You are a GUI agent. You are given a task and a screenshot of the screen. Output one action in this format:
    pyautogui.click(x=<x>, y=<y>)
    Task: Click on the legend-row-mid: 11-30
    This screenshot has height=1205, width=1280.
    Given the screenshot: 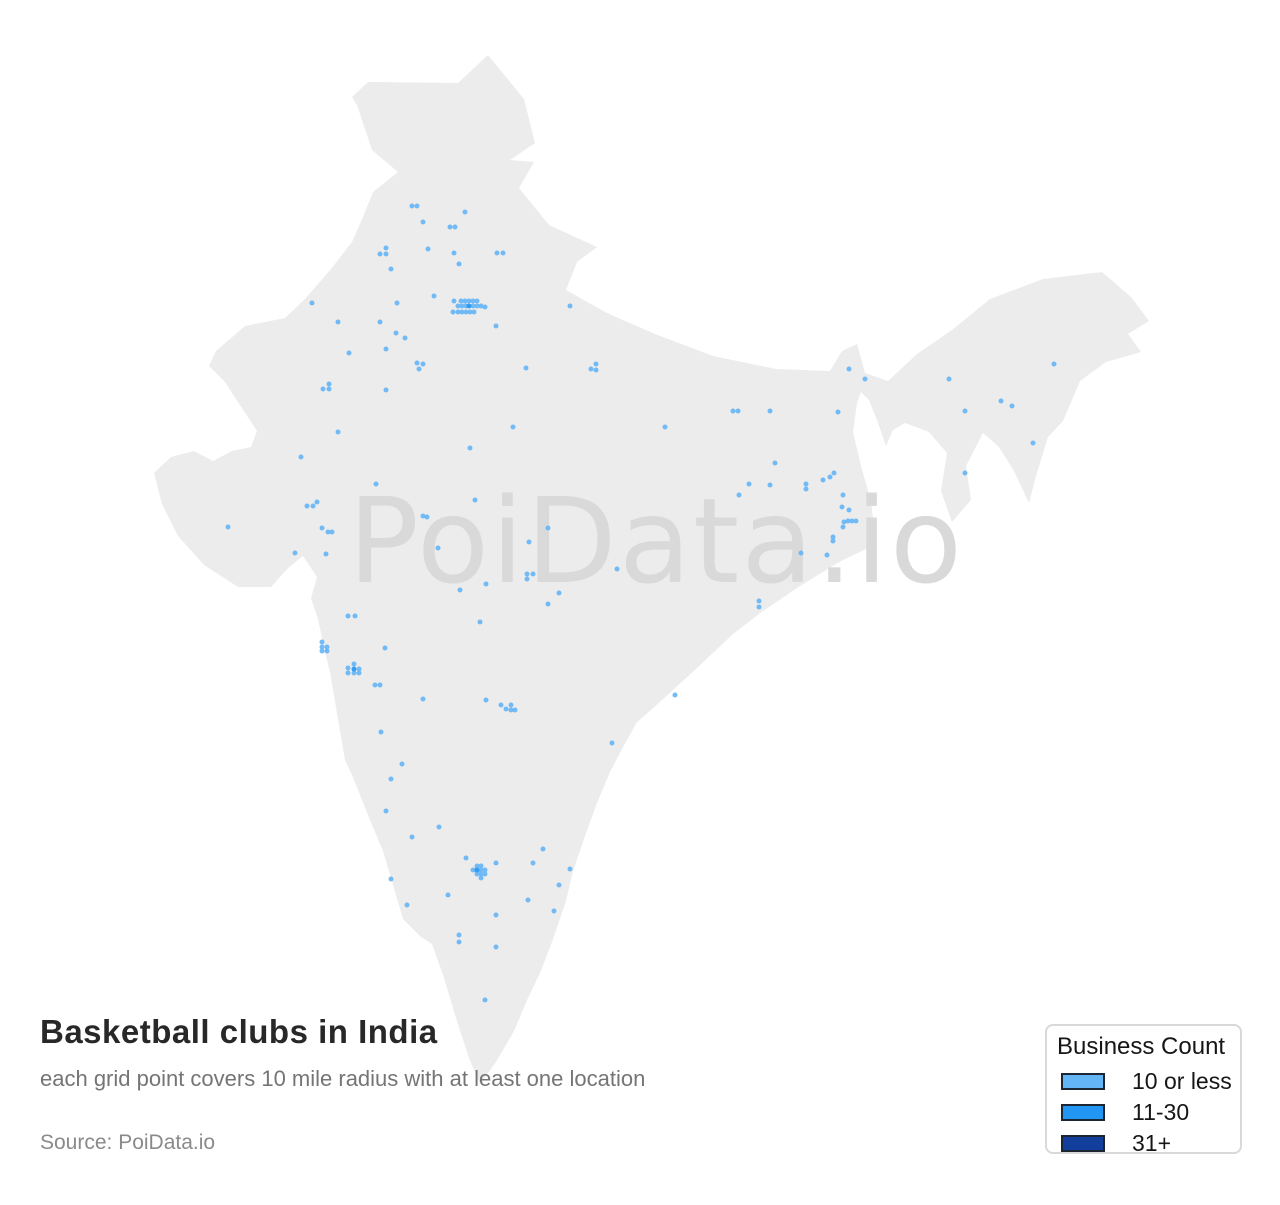 What is the action you would take?
    pyautogui.click(x=1143, y=1112)
    